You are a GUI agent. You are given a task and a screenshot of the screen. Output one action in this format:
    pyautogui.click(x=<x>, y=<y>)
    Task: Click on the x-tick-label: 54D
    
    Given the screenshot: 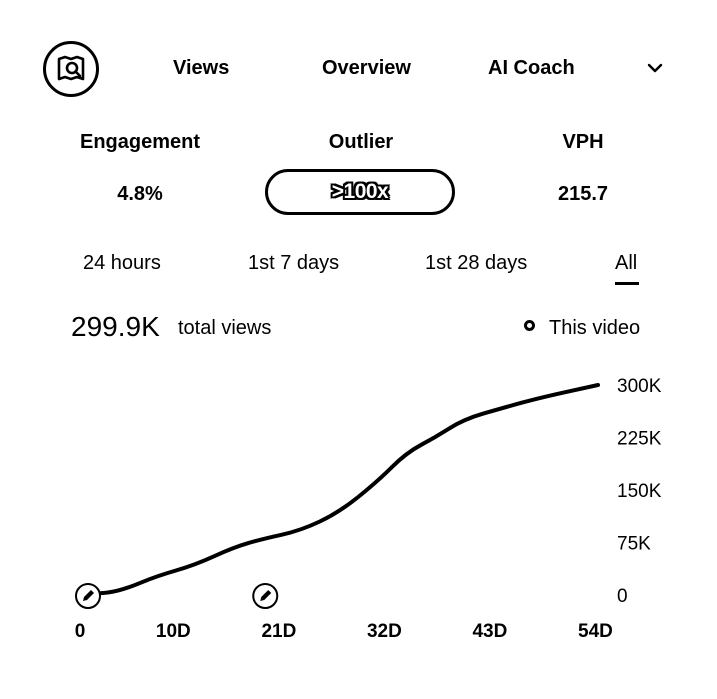 What is the action you would take?
    pyautogui.click(x=595, y=631)
    